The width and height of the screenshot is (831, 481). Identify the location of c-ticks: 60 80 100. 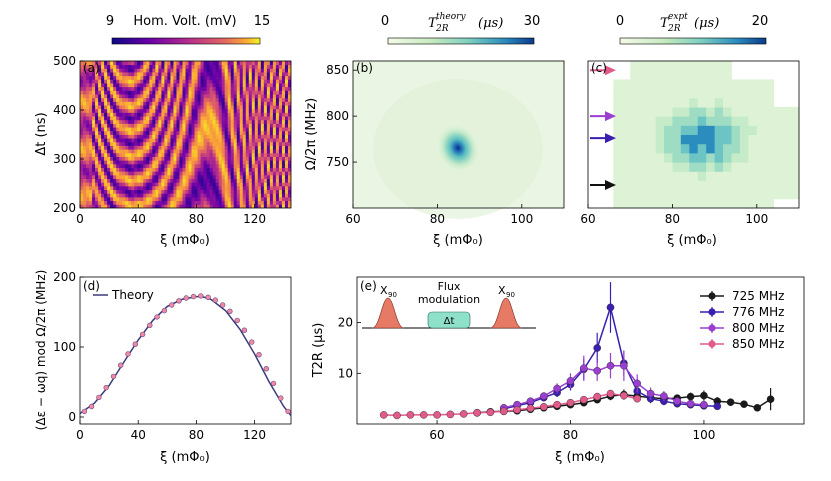
(674, 215).